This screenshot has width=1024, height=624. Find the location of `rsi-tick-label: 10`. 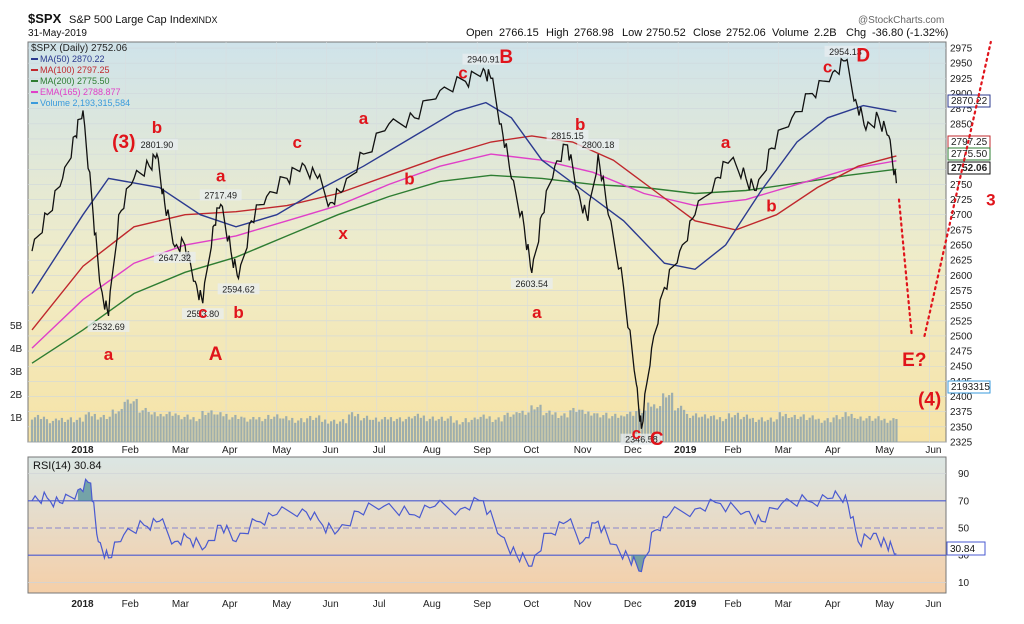

rsi-tick-label: 10 is located at coordinates (964, 583).